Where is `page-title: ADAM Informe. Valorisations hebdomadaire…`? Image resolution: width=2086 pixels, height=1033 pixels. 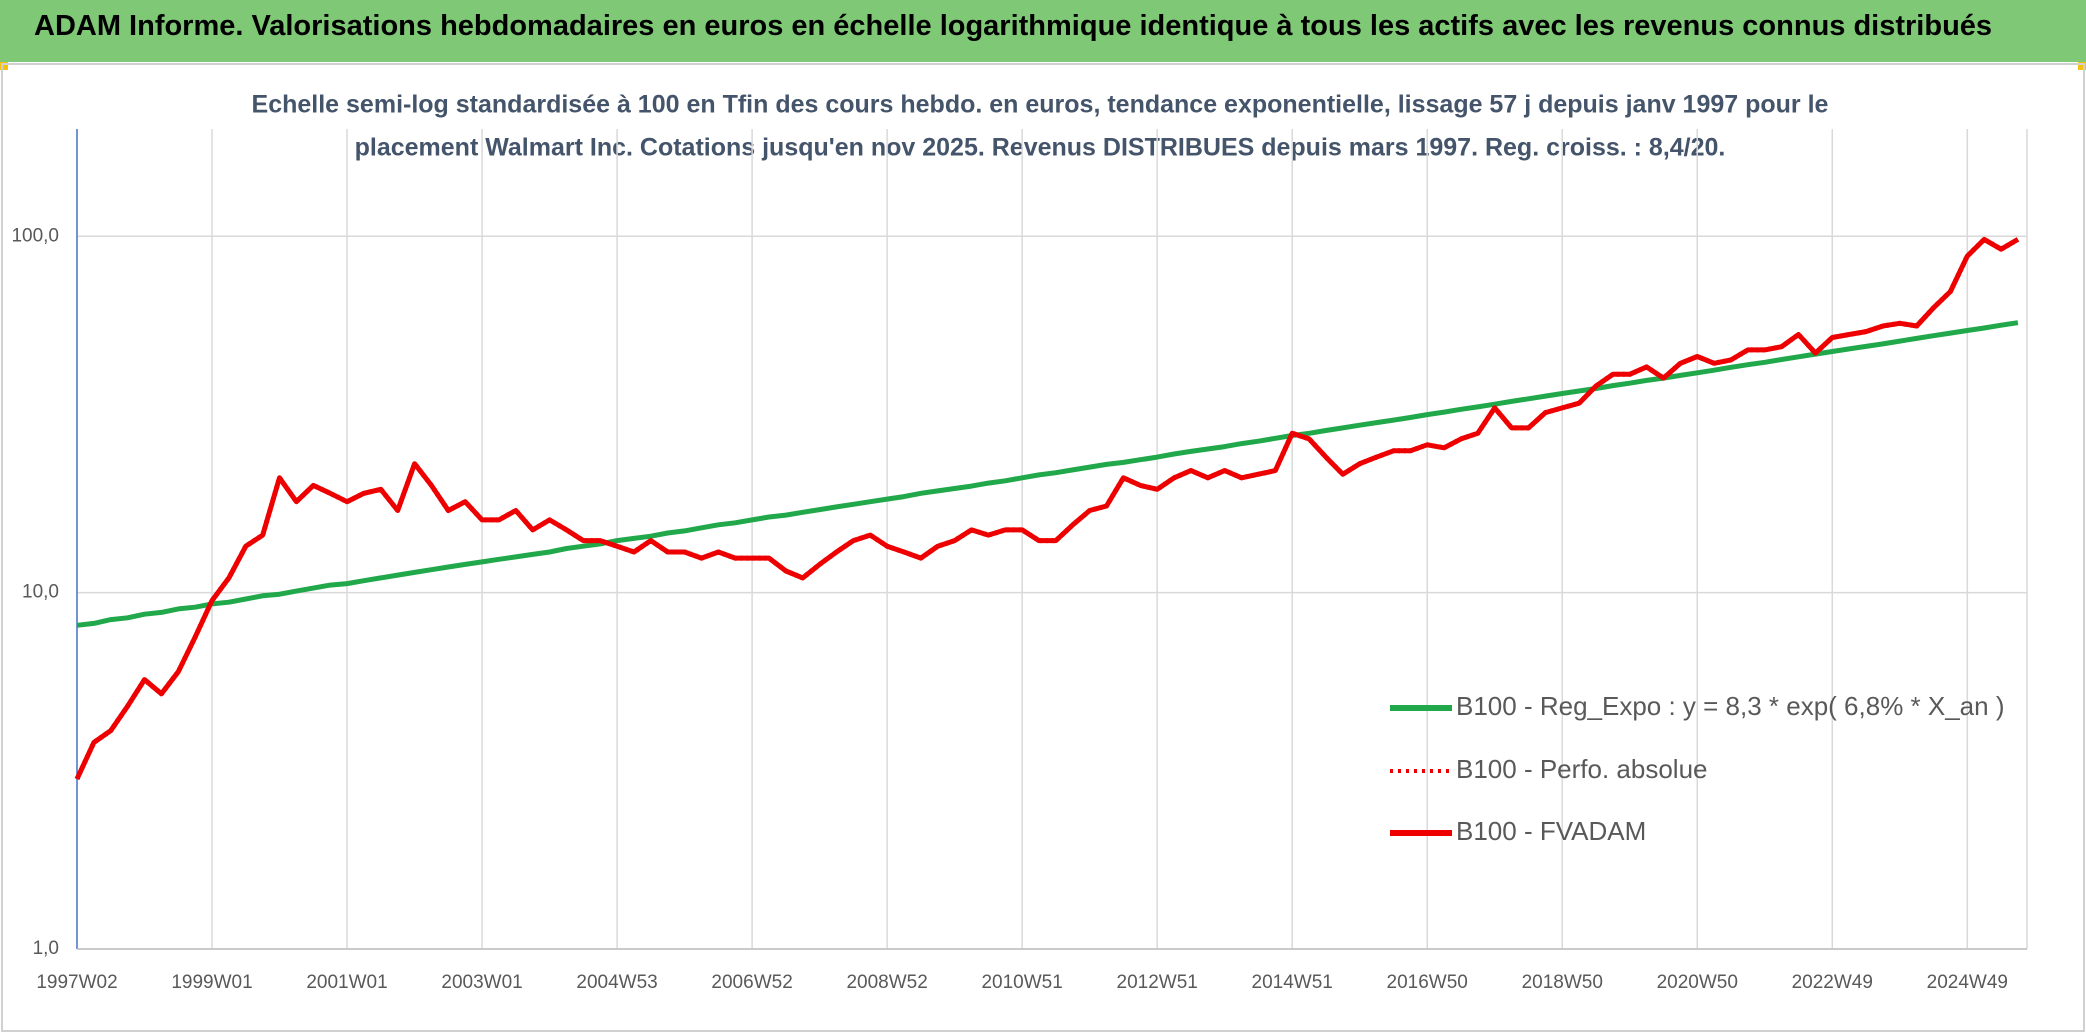 page-title: ADAM Informe. Valorisations hebdomadaire… is located at coordinates (1013, 26).